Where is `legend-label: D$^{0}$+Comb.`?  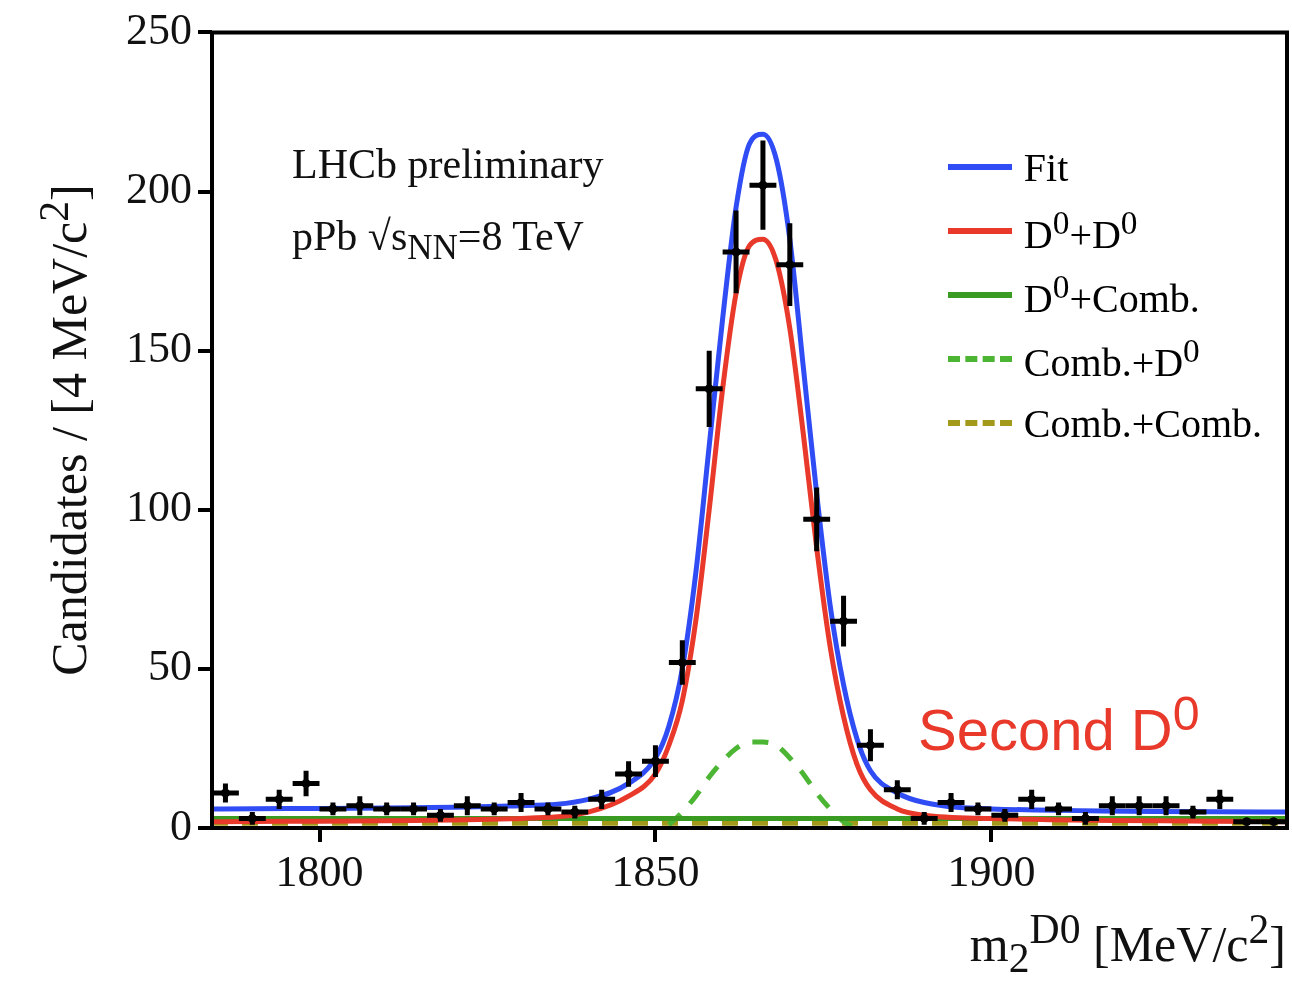
legend-label: D$^{0}$+Comb. is located at coordinates (1111, 295).